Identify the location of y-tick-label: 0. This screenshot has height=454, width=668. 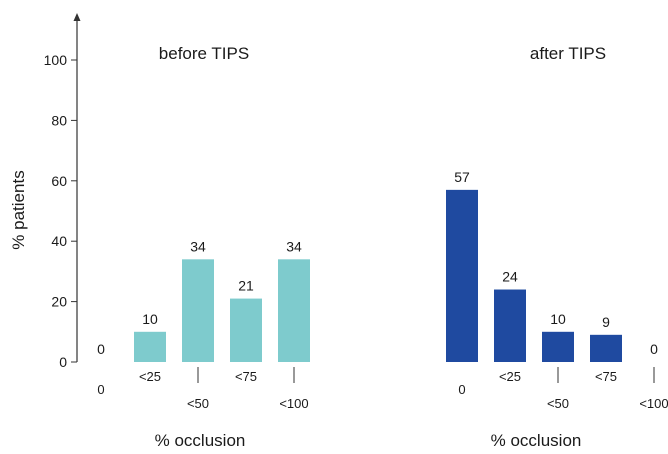
(63, 362).